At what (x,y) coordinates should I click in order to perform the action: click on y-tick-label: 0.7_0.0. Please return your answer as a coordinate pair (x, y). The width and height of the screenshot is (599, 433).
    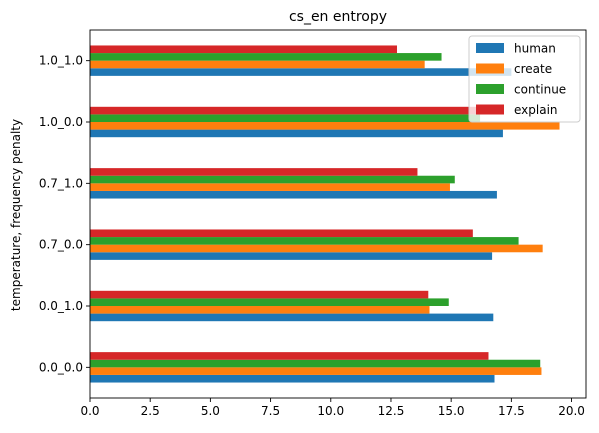
    Looking at the image, I should click on (61, 245).